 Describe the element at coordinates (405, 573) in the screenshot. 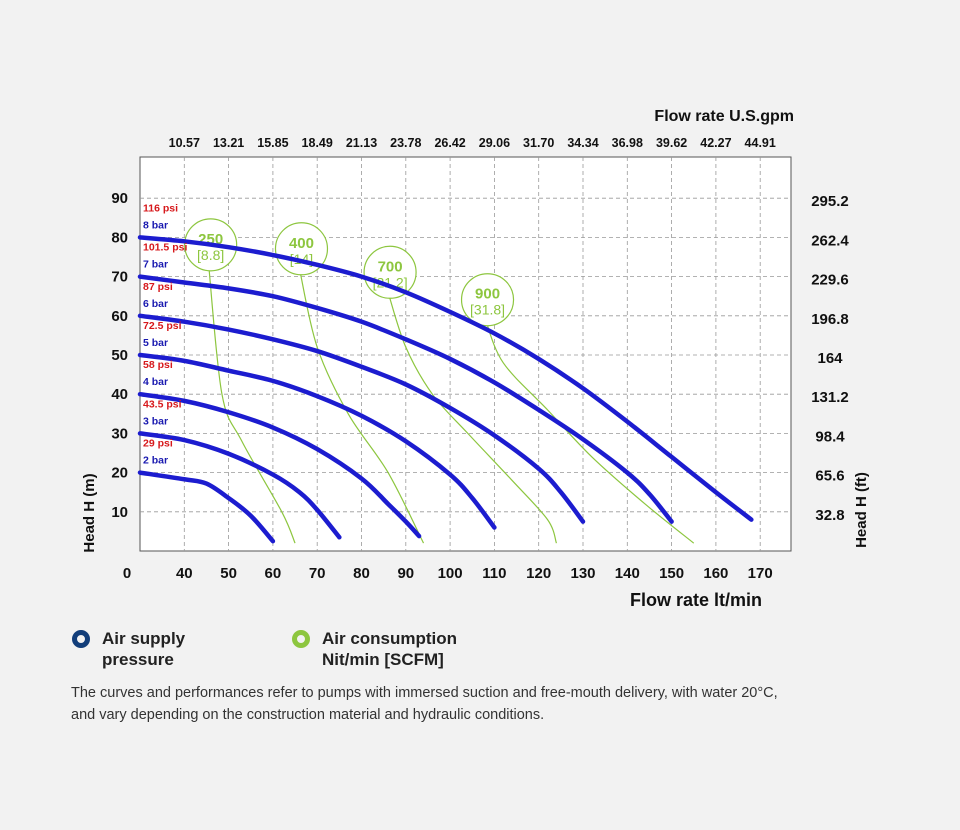

I see `x-tick-label: 90` at that location.